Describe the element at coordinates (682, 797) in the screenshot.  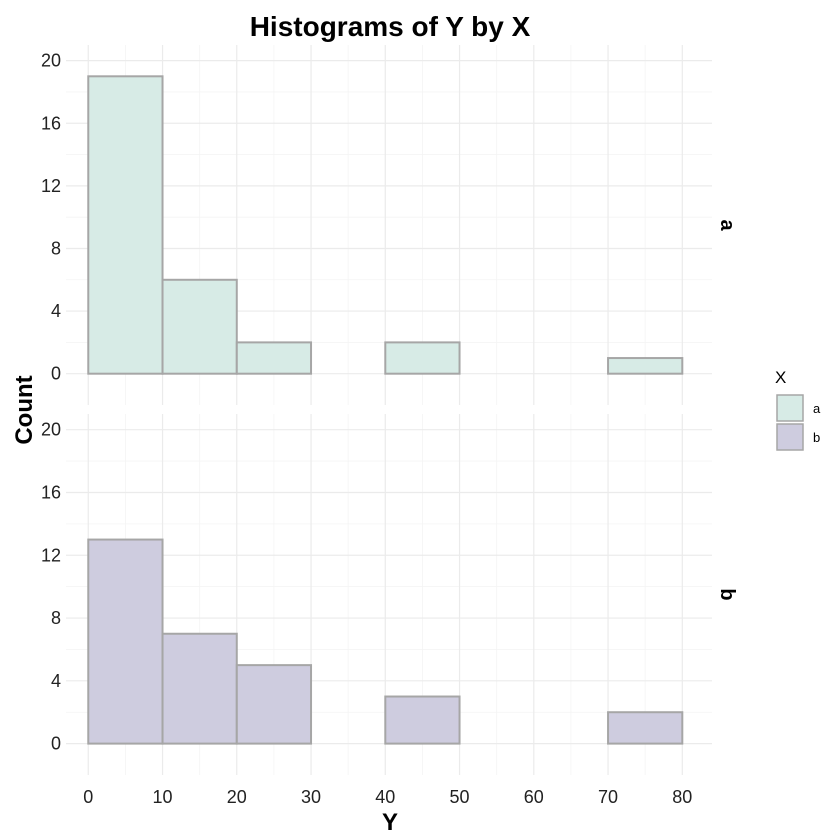
I see `x-tick-label: 80` at that location.